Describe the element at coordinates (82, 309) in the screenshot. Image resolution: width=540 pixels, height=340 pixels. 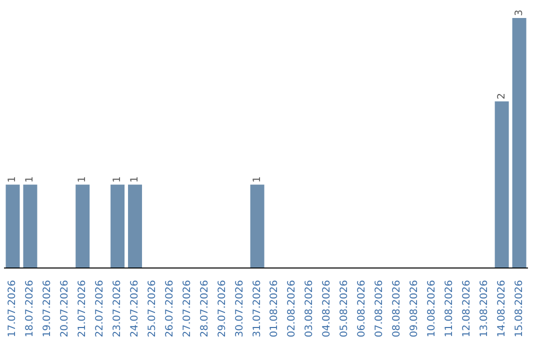
I see `x-tick-label: 21.07.2026` at that location.